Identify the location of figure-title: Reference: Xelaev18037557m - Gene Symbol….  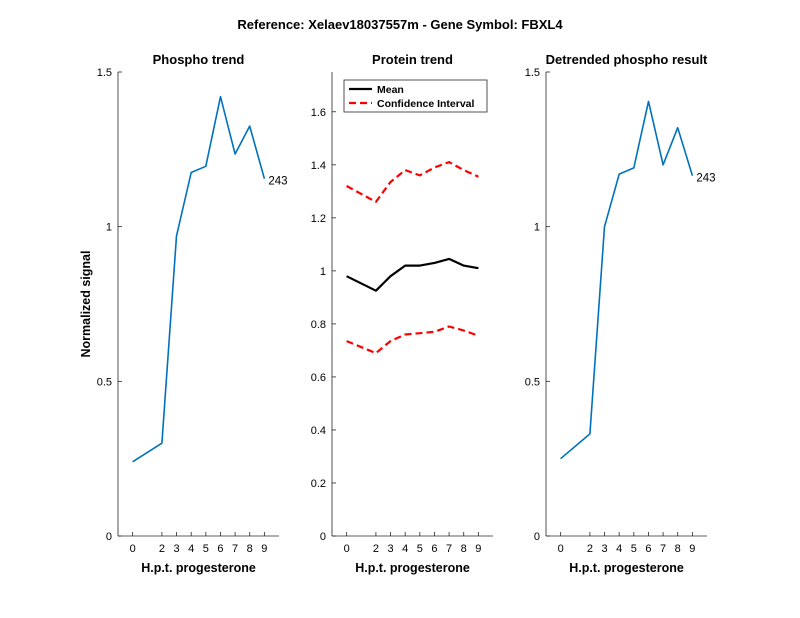
(400, 24).